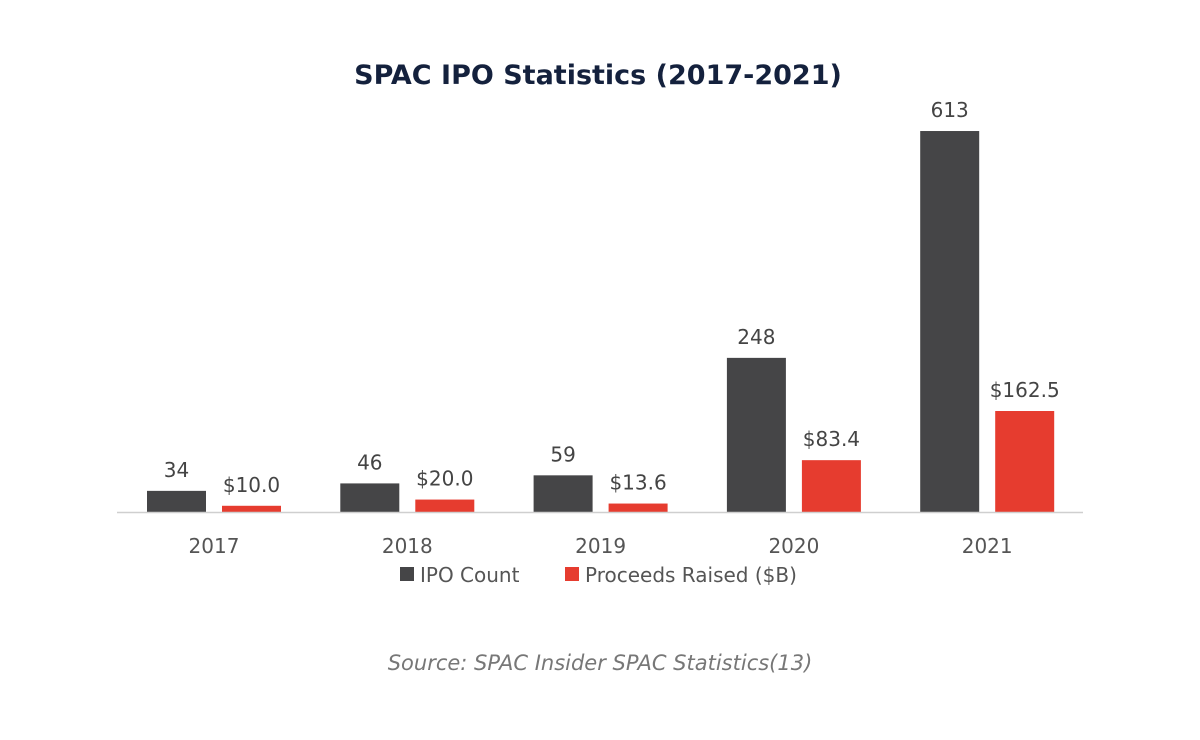 The height and width of the screenshot is (740, 1200). I want to click on bar-proceeds-2019, so click(638, 507).